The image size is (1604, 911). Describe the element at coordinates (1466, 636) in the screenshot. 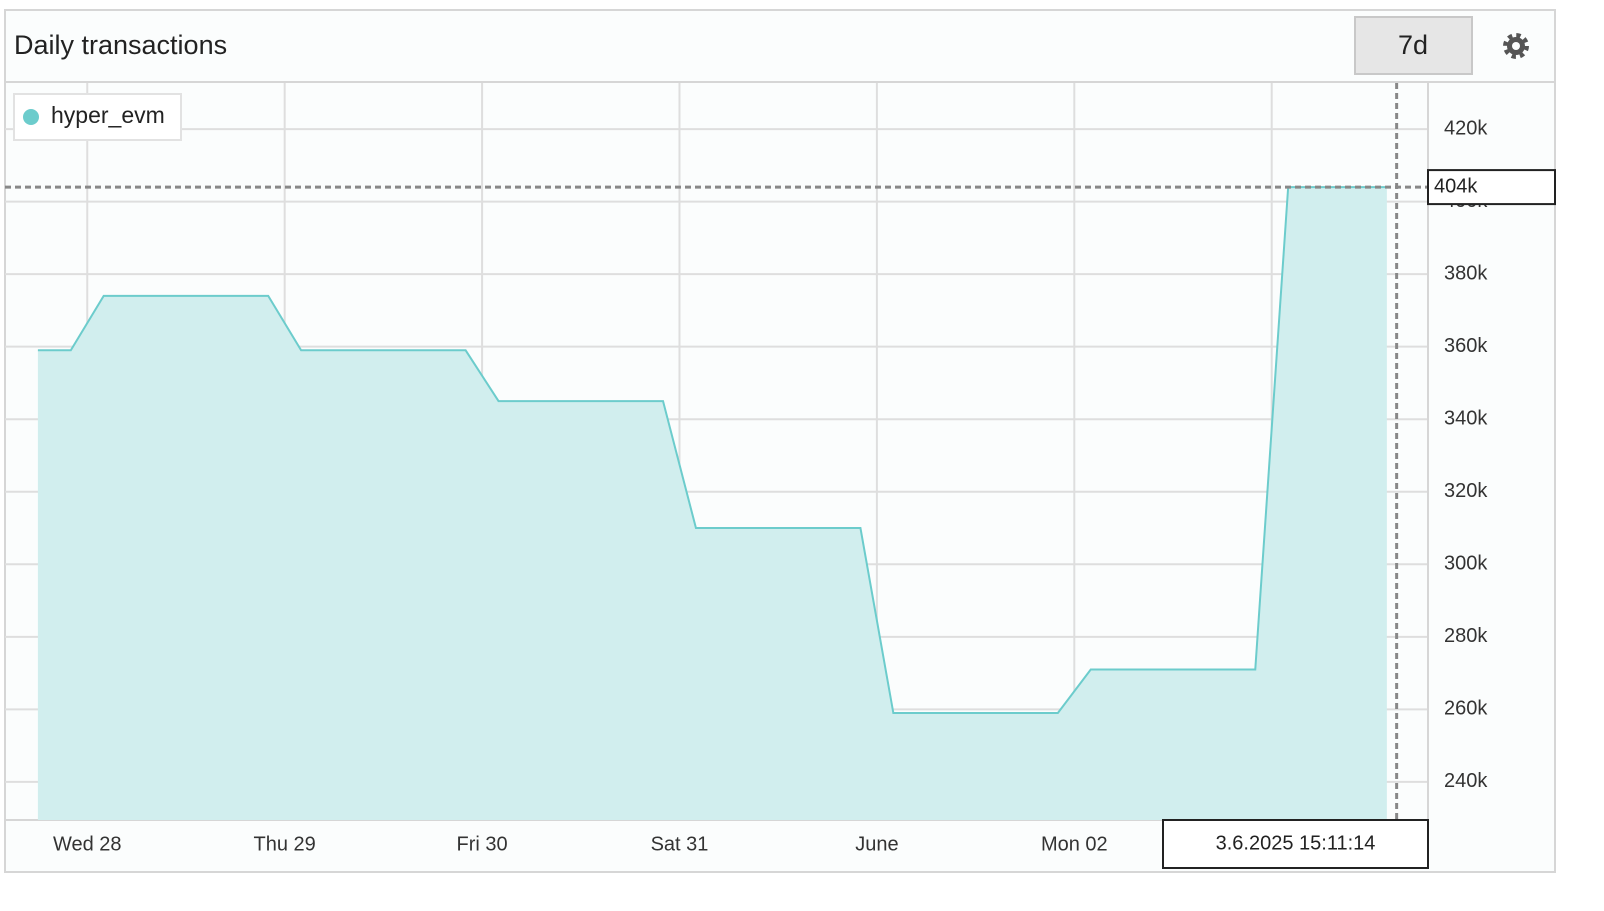

I see `y-tick-label: 280k` at that location.